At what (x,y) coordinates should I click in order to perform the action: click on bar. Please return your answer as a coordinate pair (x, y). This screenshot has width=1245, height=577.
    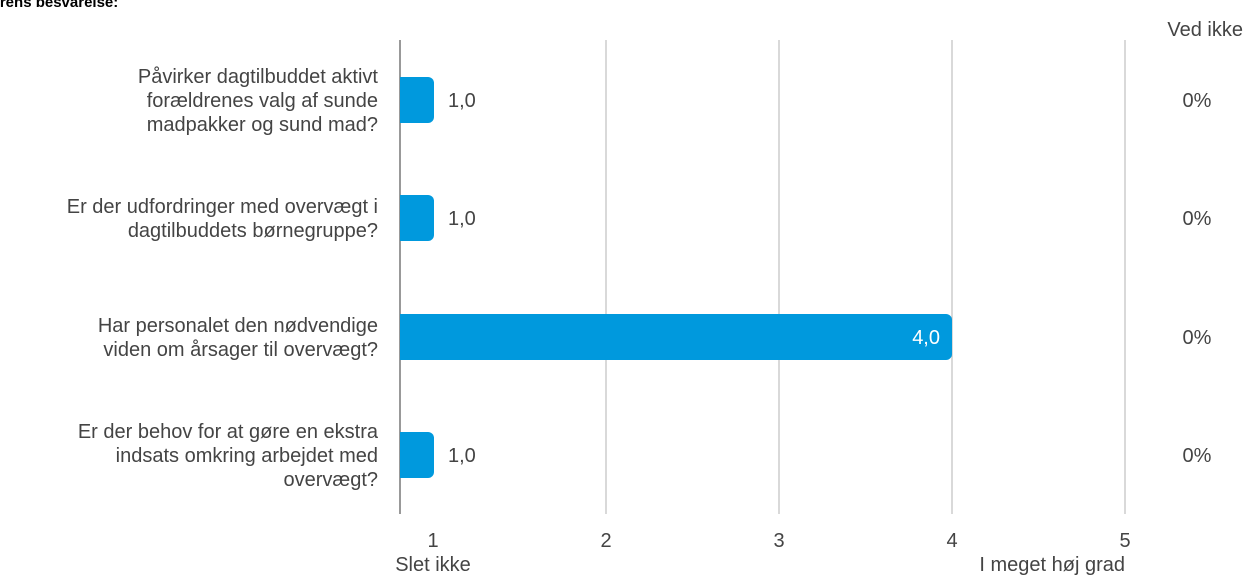
    Looking at the image, I should click on (676, 337).